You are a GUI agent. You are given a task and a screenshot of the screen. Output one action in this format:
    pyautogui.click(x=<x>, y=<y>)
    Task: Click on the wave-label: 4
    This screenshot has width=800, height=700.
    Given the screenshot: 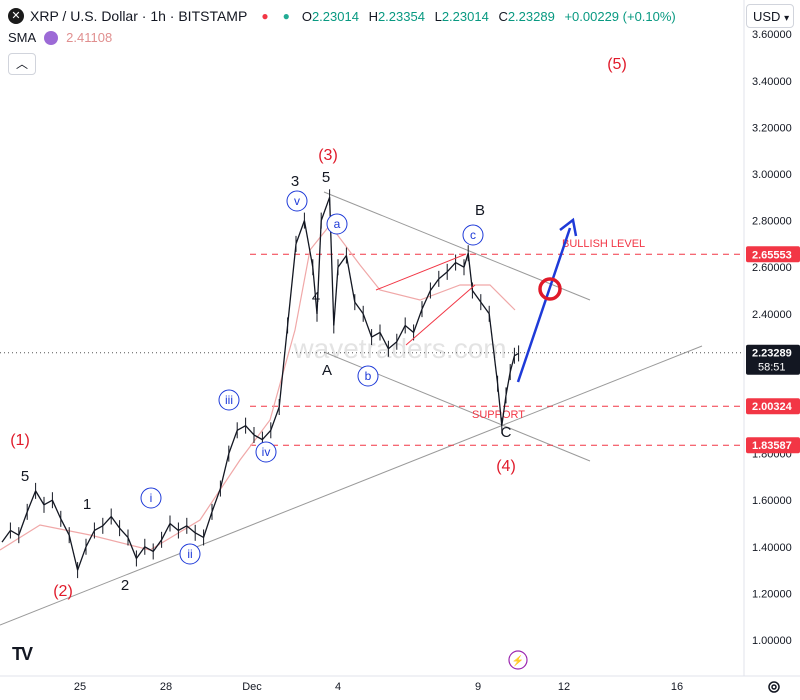 What is the action you would take?
    pyautogui.click(x=316, y=297)
    